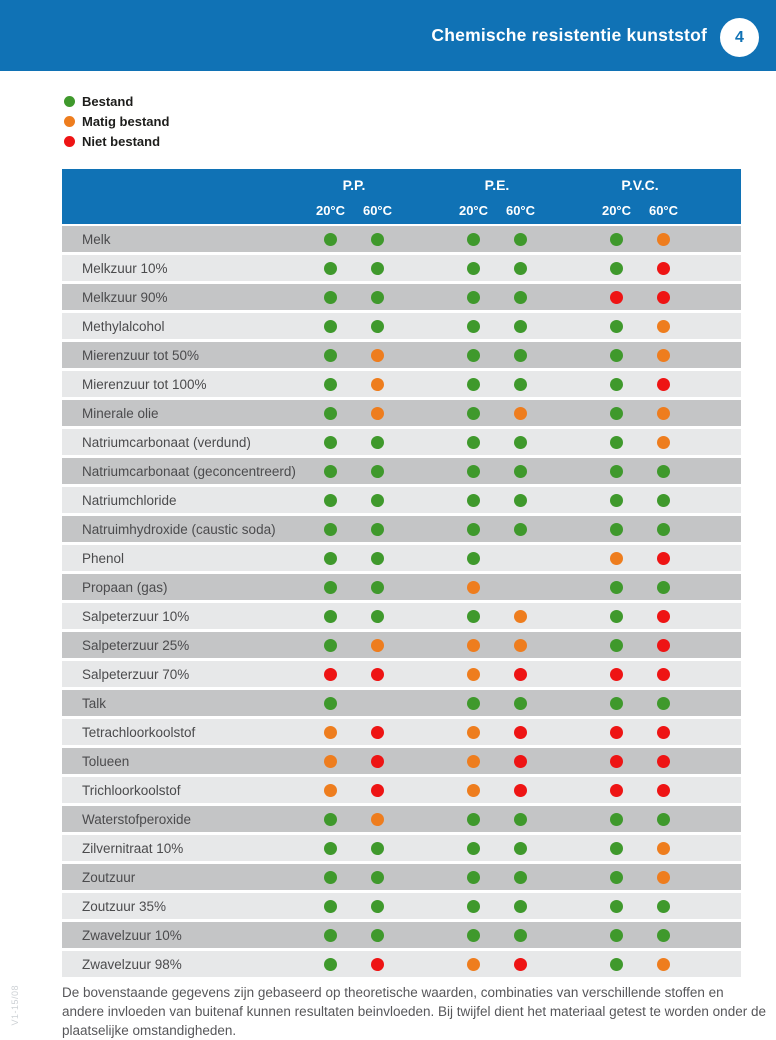  I want to click on table-row: Natruimhydroxide (caustic soda), so click(401, 529).